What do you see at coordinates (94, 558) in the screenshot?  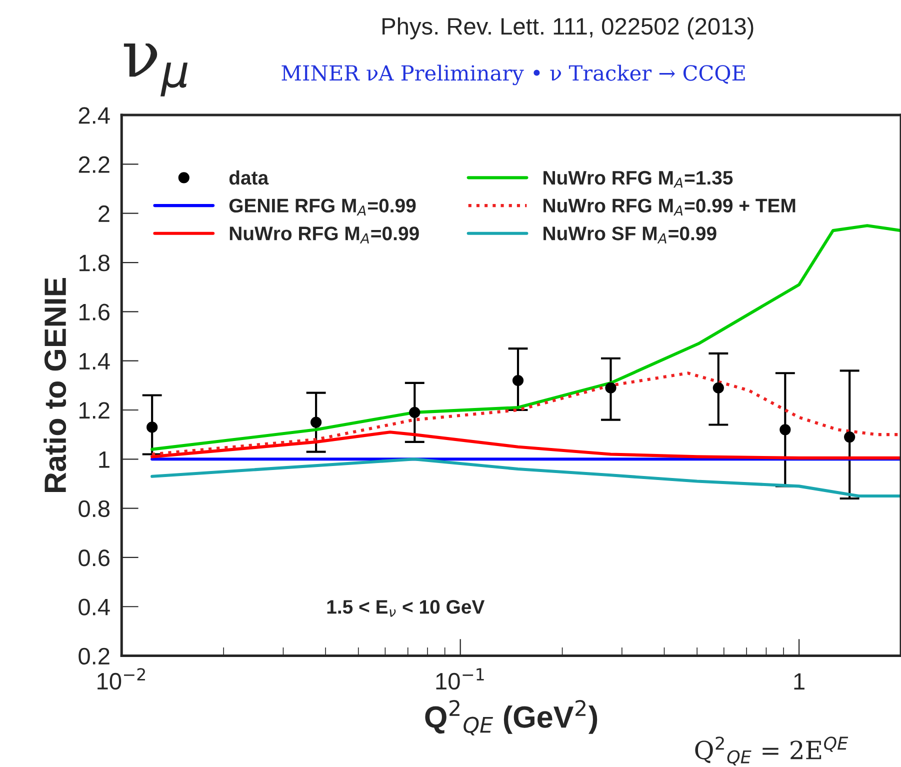 I see `y-tick-label: 0.6` at bounding box center [94, 558].